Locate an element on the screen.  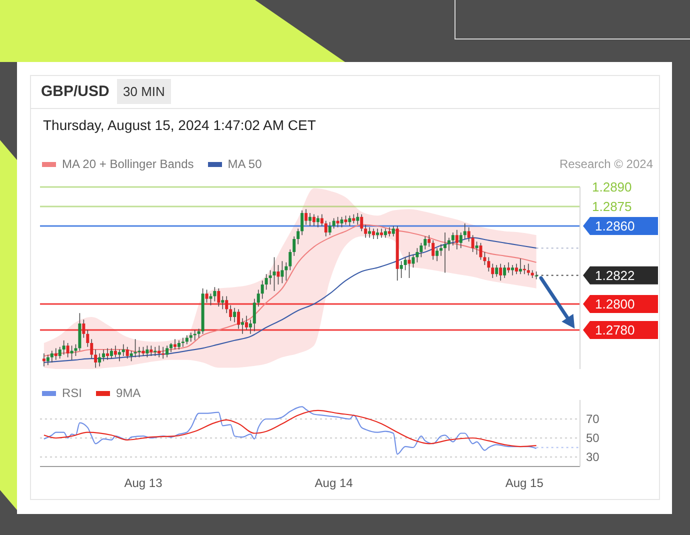
text: 30 MIN is located at coordinates (144, 91).